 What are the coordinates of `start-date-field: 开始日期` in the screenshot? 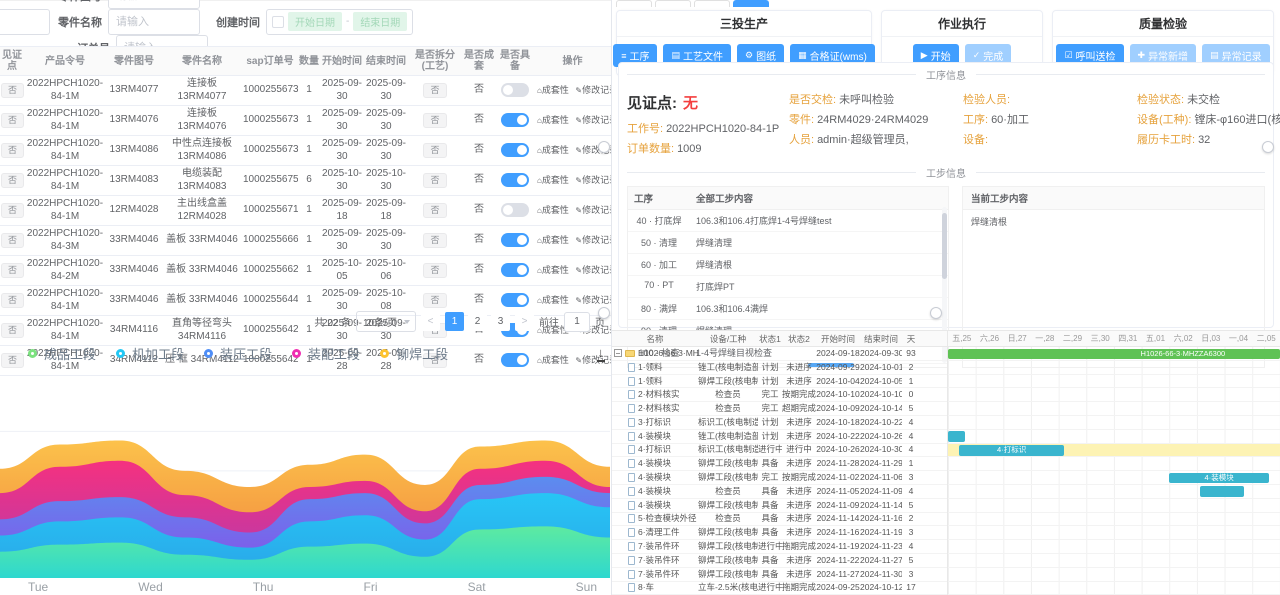 It's located at (314, 21).